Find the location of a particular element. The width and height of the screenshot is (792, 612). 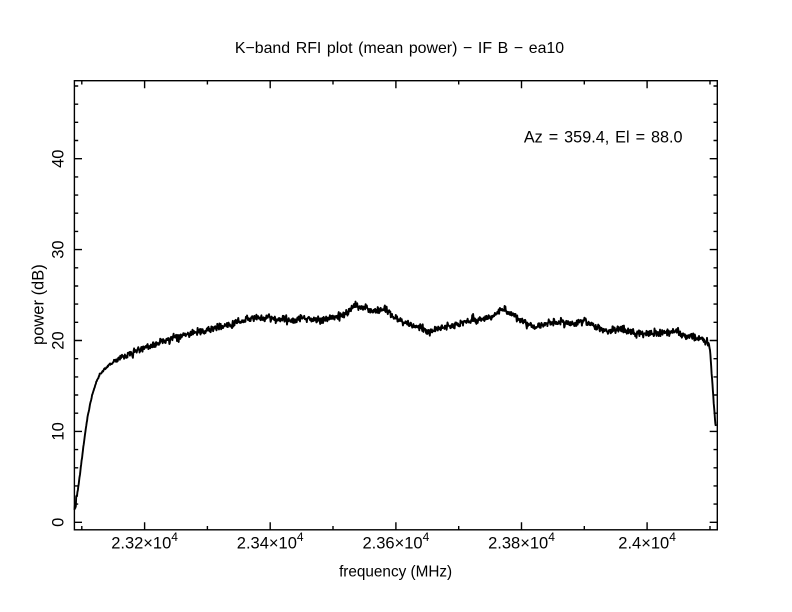

svg-text: 20 is located at coordinates (59, 340).